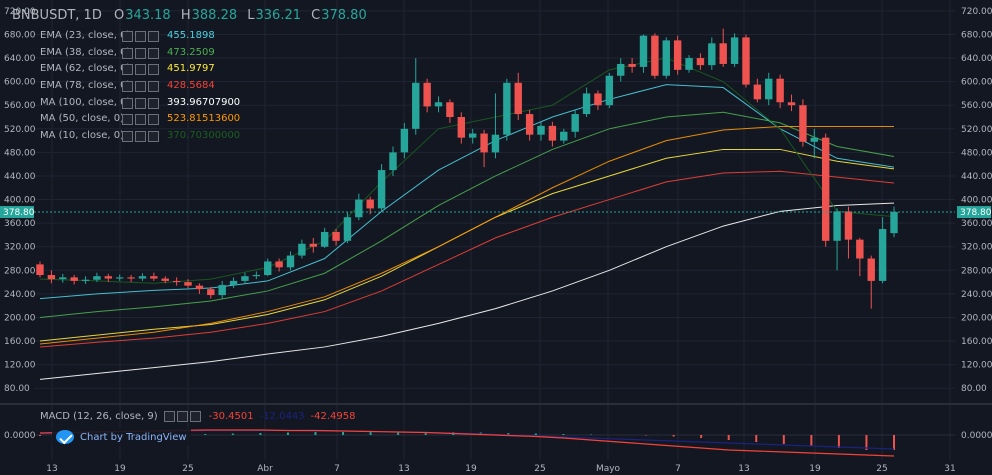 The width and height of the screenshot is (992, 475). I want to click on price-marker-right-bg, so click(974, 212).